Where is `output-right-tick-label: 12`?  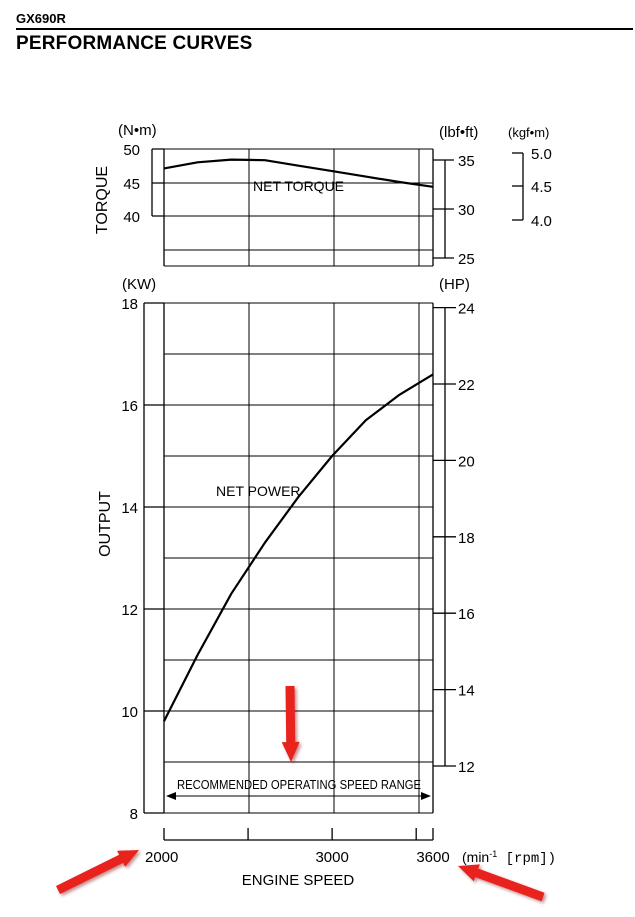
output-right-tick-label: 12 is located at coordinates (466, 767).